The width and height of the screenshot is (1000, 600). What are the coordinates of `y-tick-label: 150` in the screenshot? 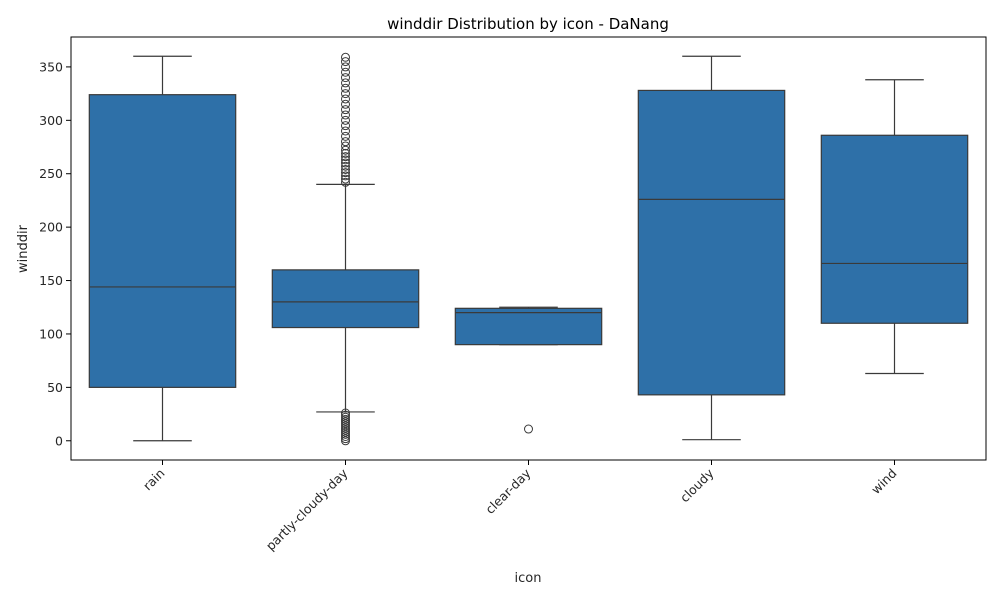 It's located at (51, 280).